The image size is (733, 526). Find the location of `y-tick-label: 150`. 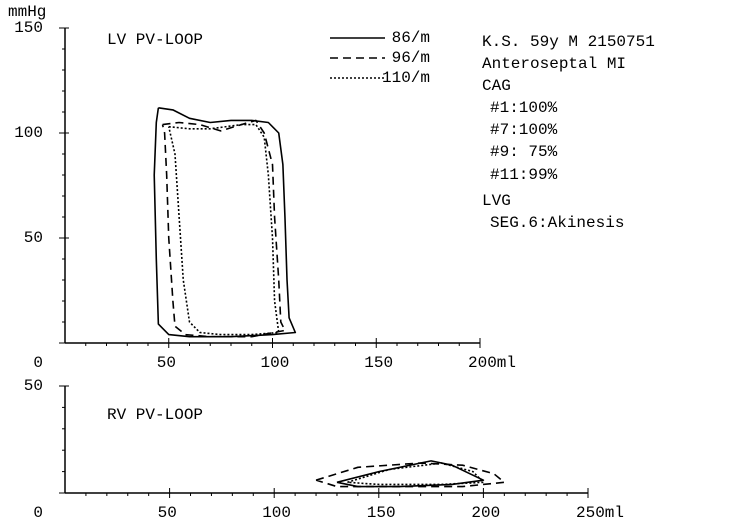

y-tick-label: 150 is located at coordinates (28, 28).